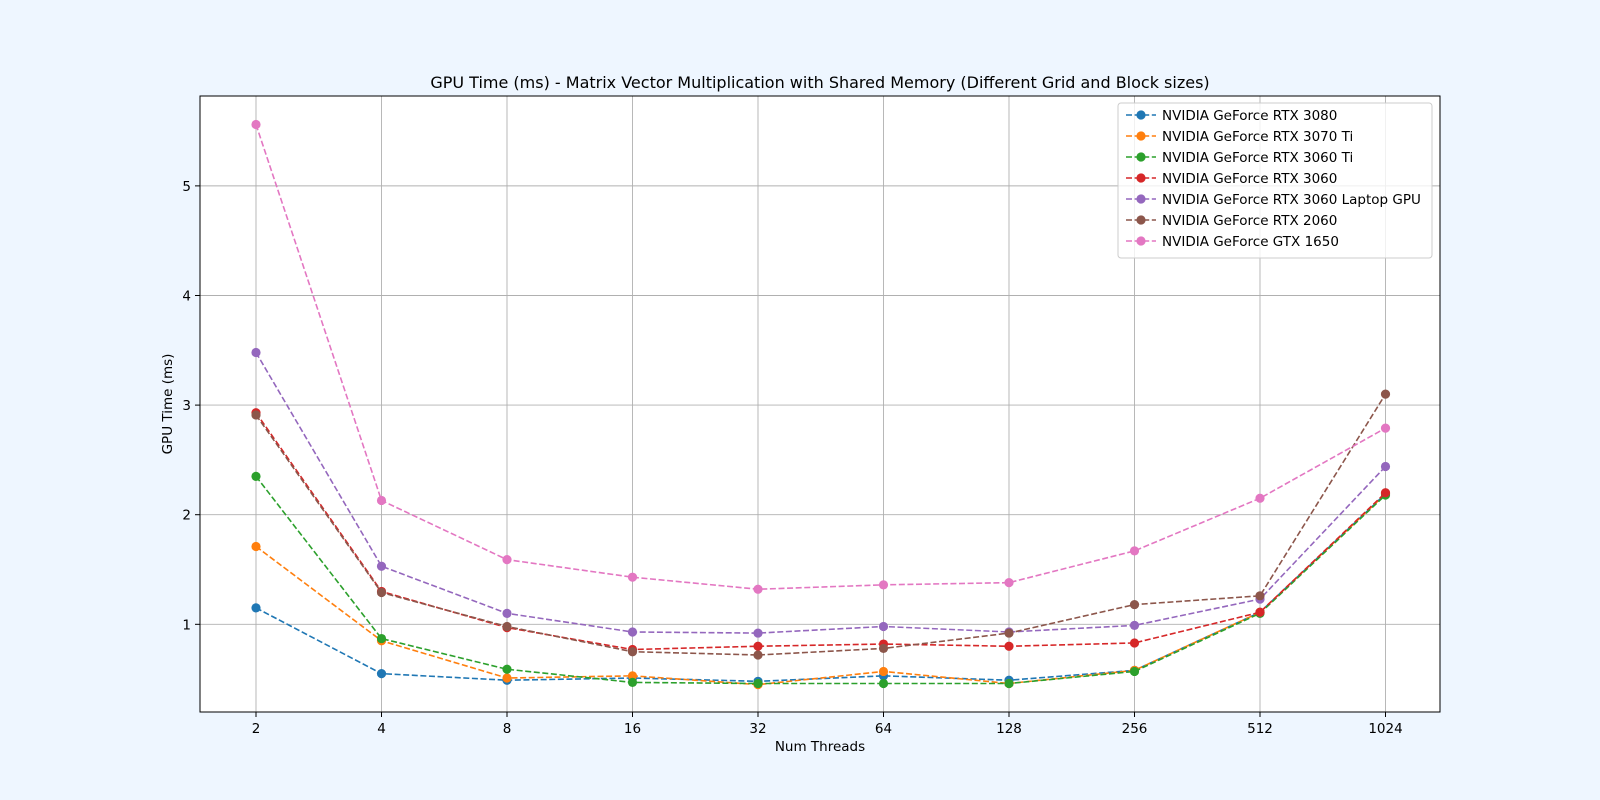  What do you see at coordinates (1249, 116) in the screenshot?
I see `legend-label: NVIDIA GeForce RTX 3080` at bounding box center [1249, 116].